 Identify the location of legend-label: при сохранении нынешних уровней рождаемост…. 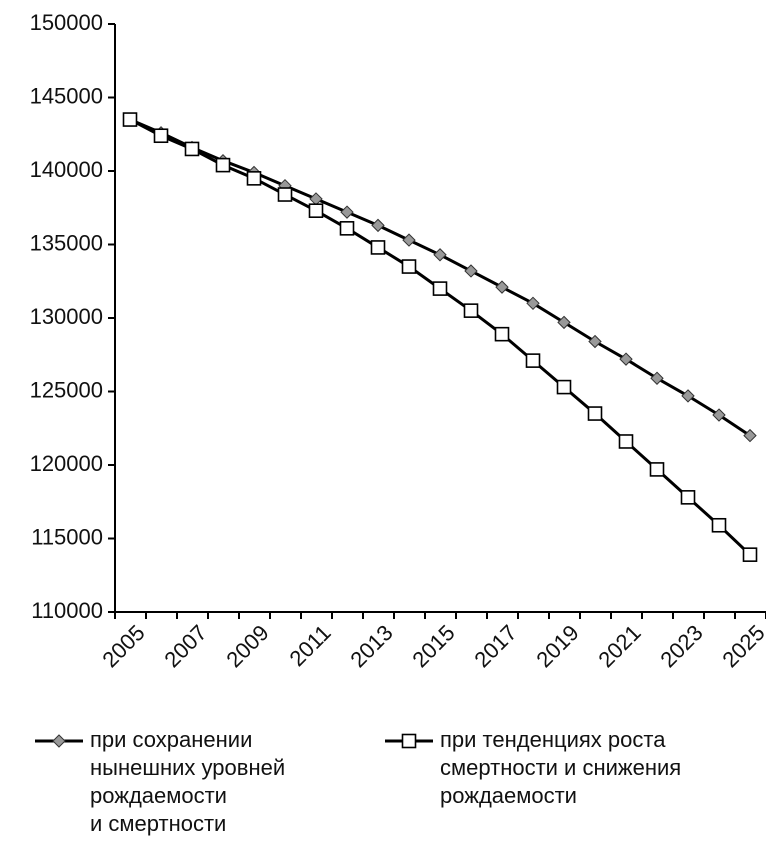
(187, 781).